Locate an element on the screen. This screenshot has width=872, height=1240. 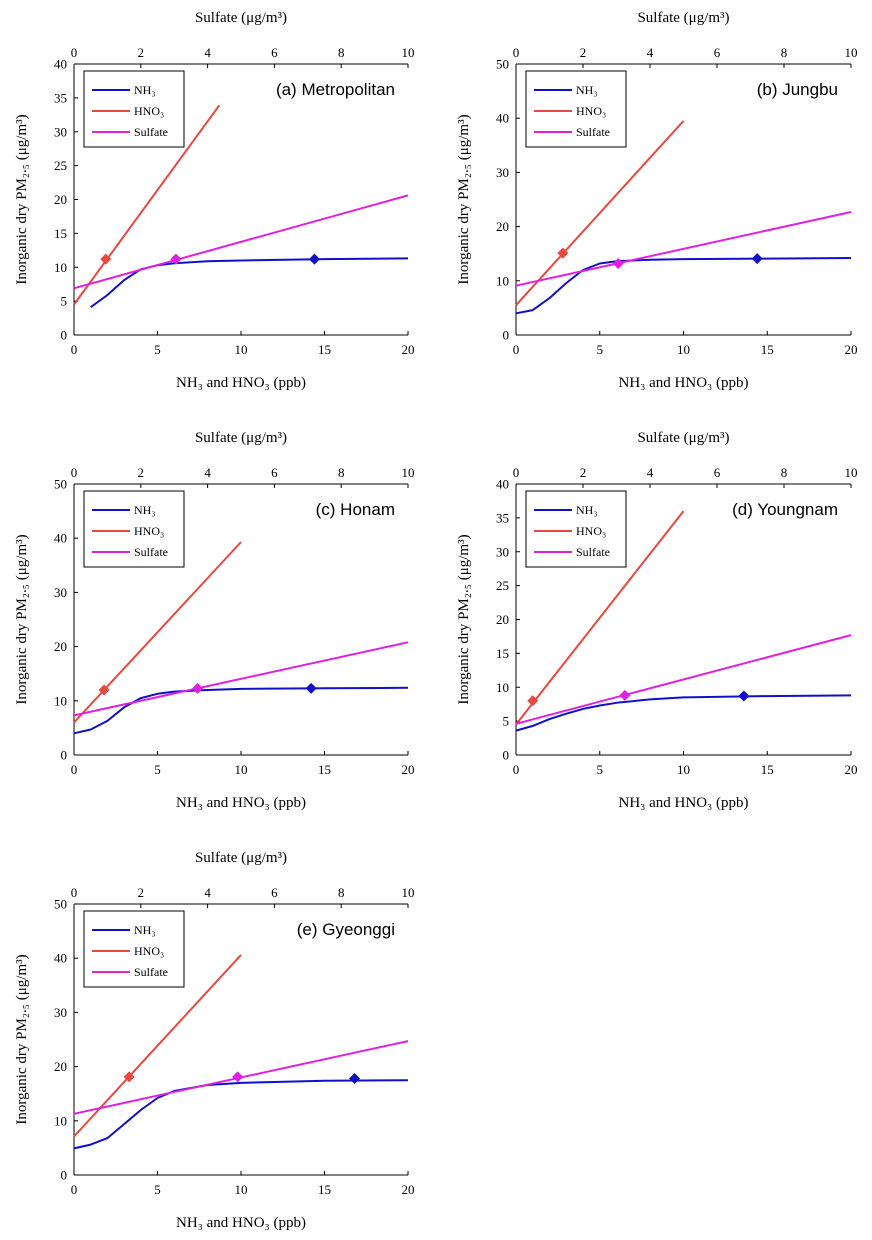
y-tick-label: 5 is located at coordinates (506, 721).